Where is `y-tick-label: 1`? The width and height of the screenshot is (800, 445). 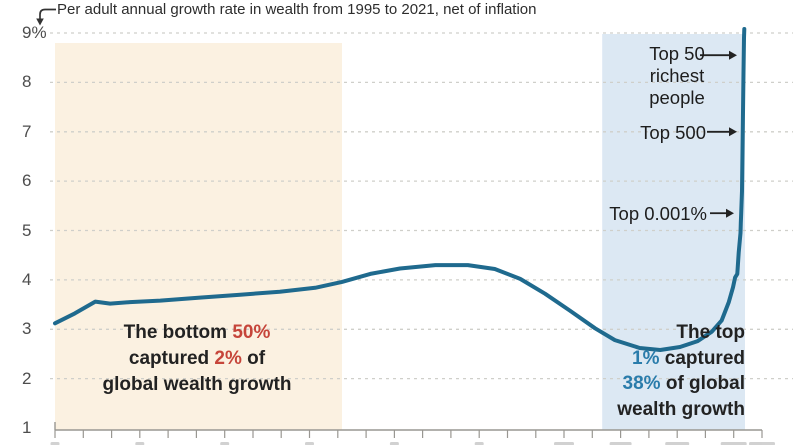
y-tick-label: 1 is located at coordinates (27, 427).